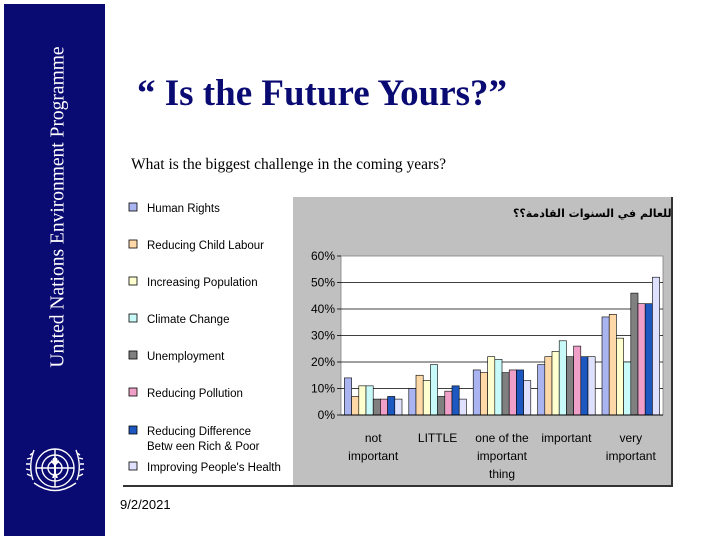  I want to click on category-label: very important, so click(631, 447).